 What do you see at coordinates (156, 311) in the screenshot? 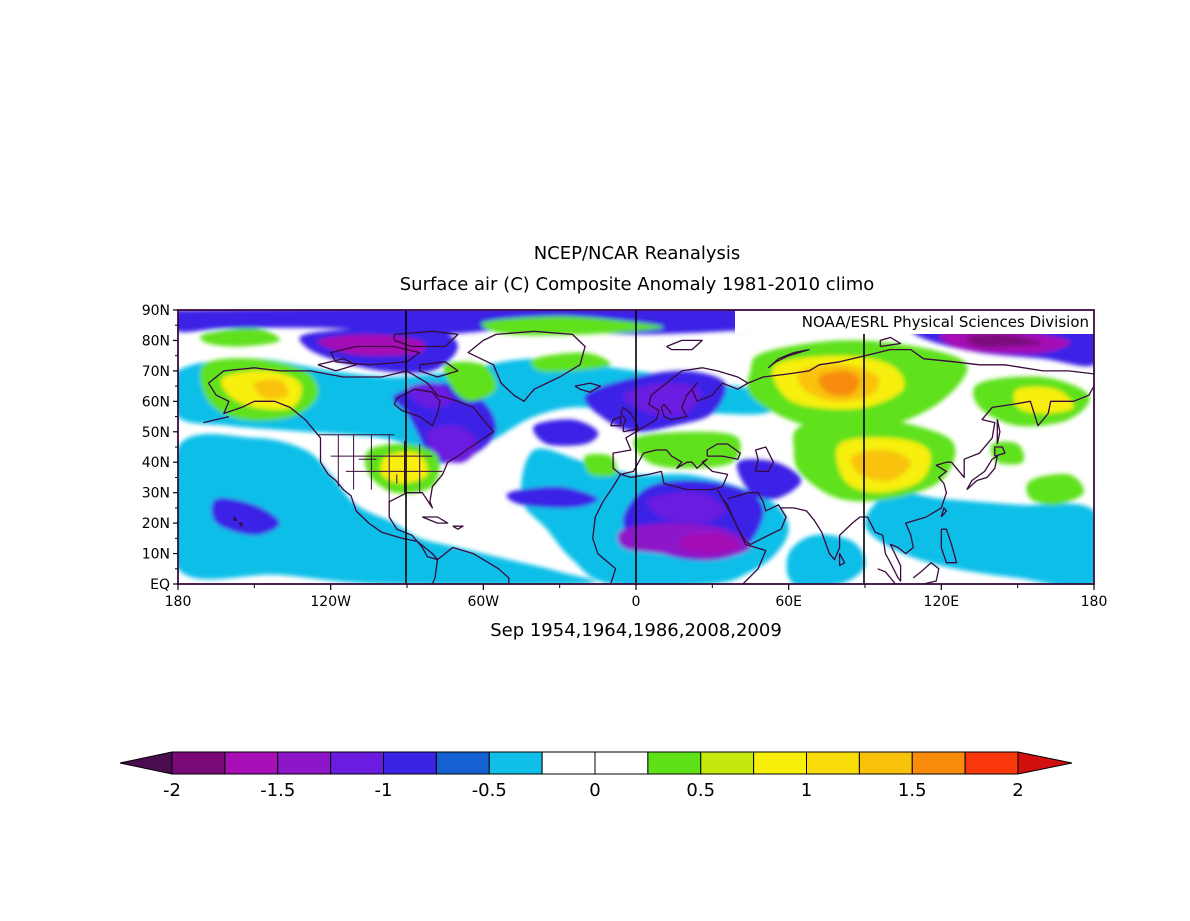
I see `lat-tick-label: 90N` at bounding box center [156, 311].